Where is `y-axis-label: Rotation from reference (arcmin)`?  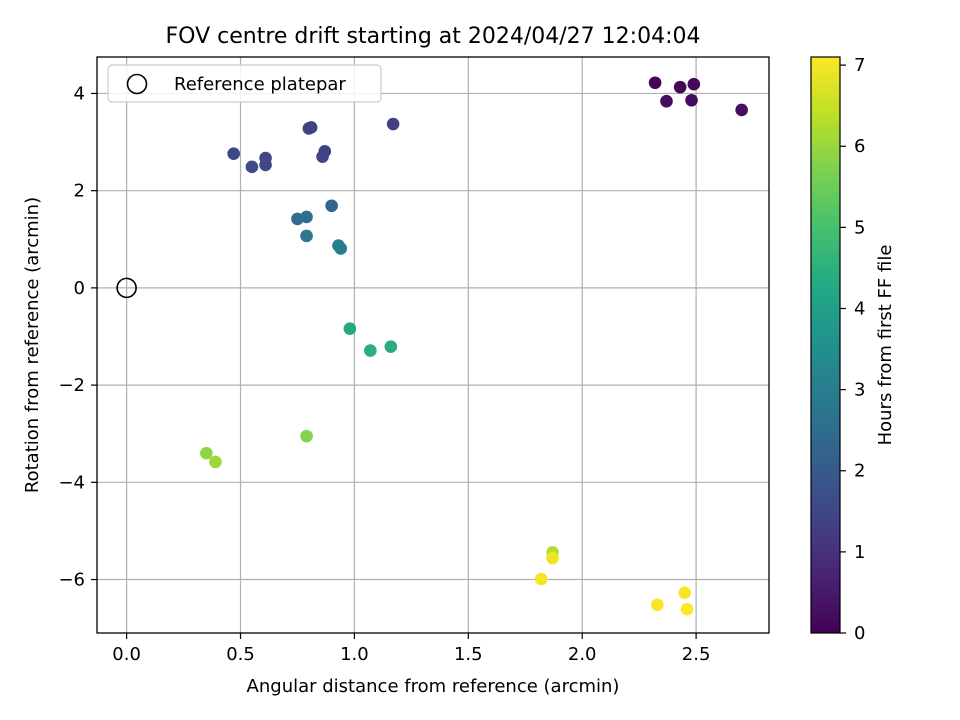 y-axis-label: Rotation from reference (arcmin) is located at coordinates (32, 345).